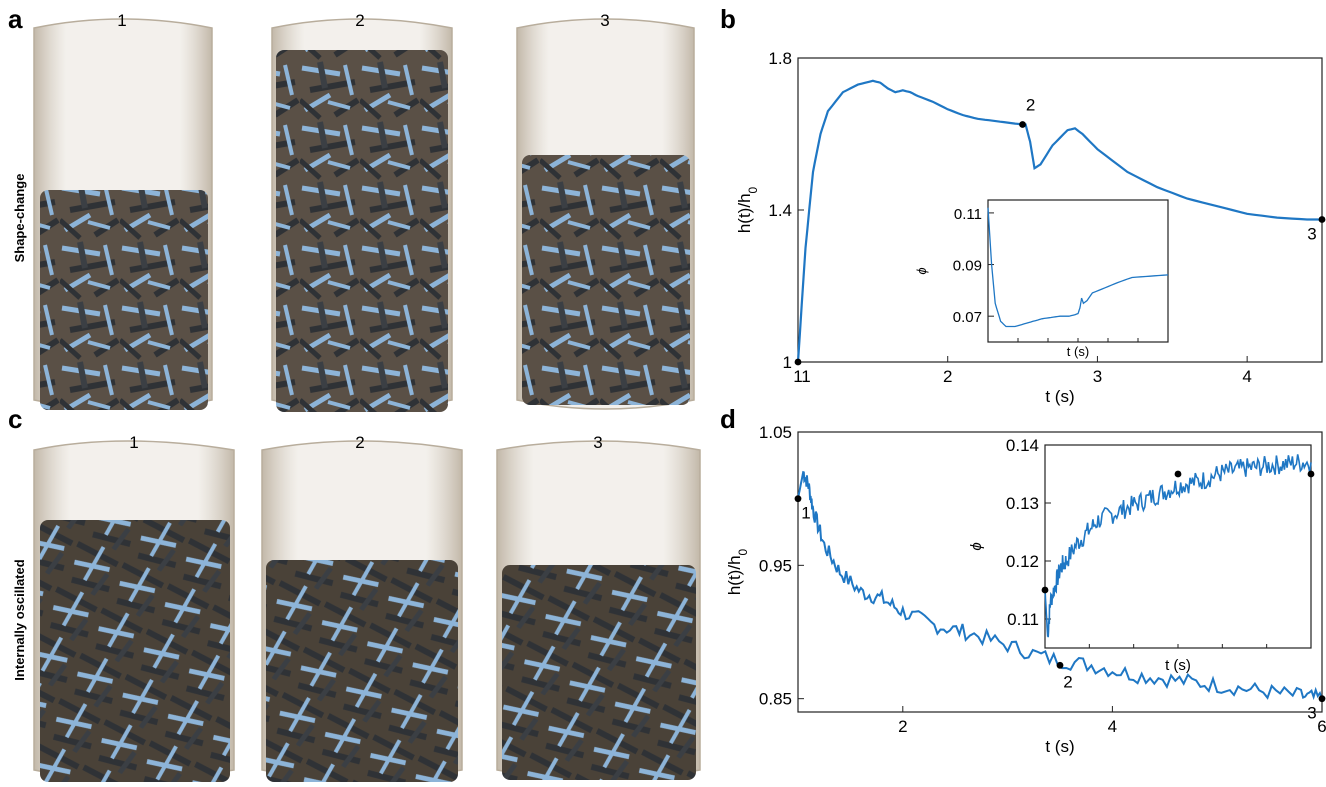 This screenshot has width=1326, height=787. I want to click on row-label-shape-change: Shape-change, so click(19, 218).